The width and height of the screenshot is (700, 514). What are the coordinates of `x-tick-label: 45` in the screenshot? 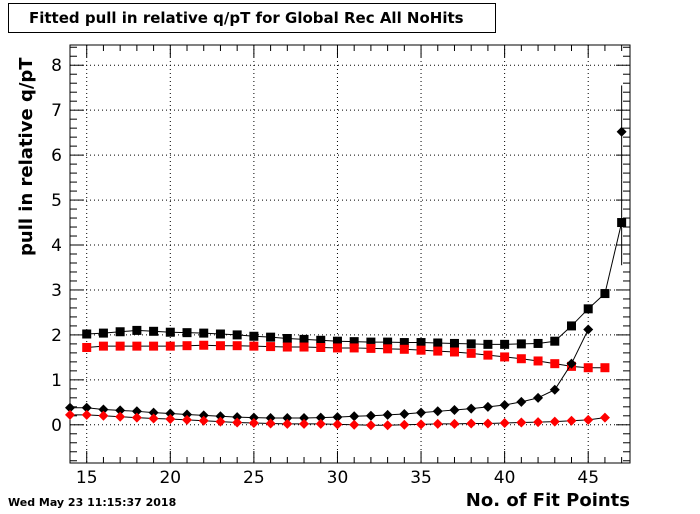 It's located at (588, 478).